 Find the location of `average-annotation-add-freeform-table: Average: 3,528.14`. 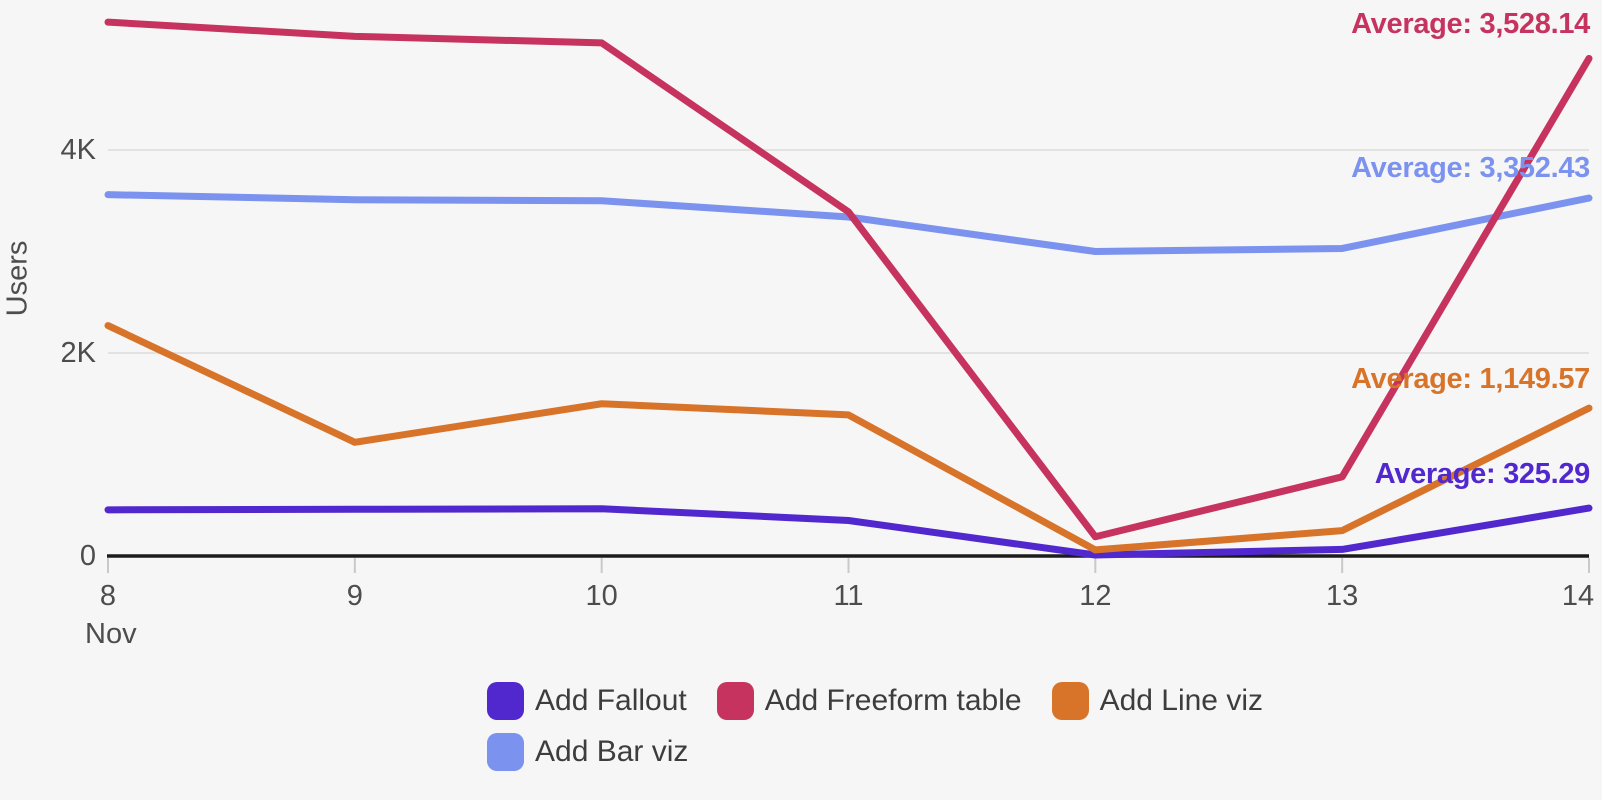

average-annotation-add-freeform-table: Average: 3,528.14 is located at coordinates (1470, 24).